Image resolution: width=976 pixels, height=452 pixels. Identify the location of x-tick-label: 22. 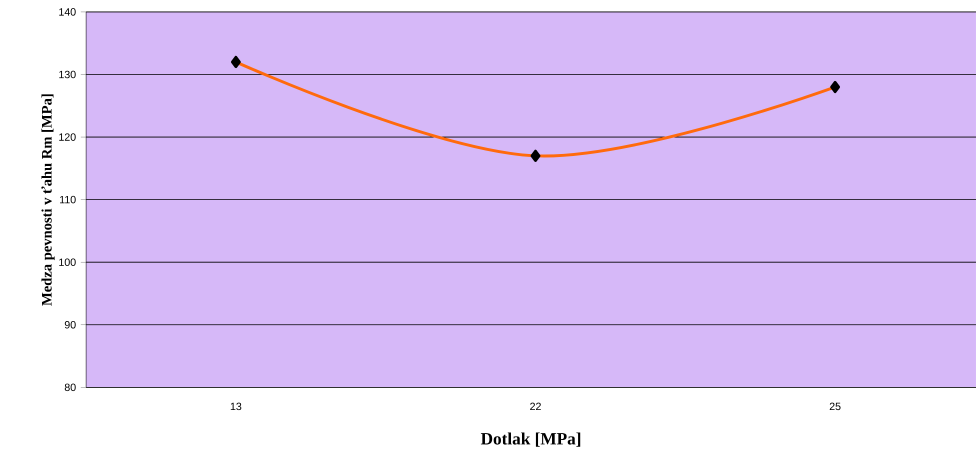
(535, 406).